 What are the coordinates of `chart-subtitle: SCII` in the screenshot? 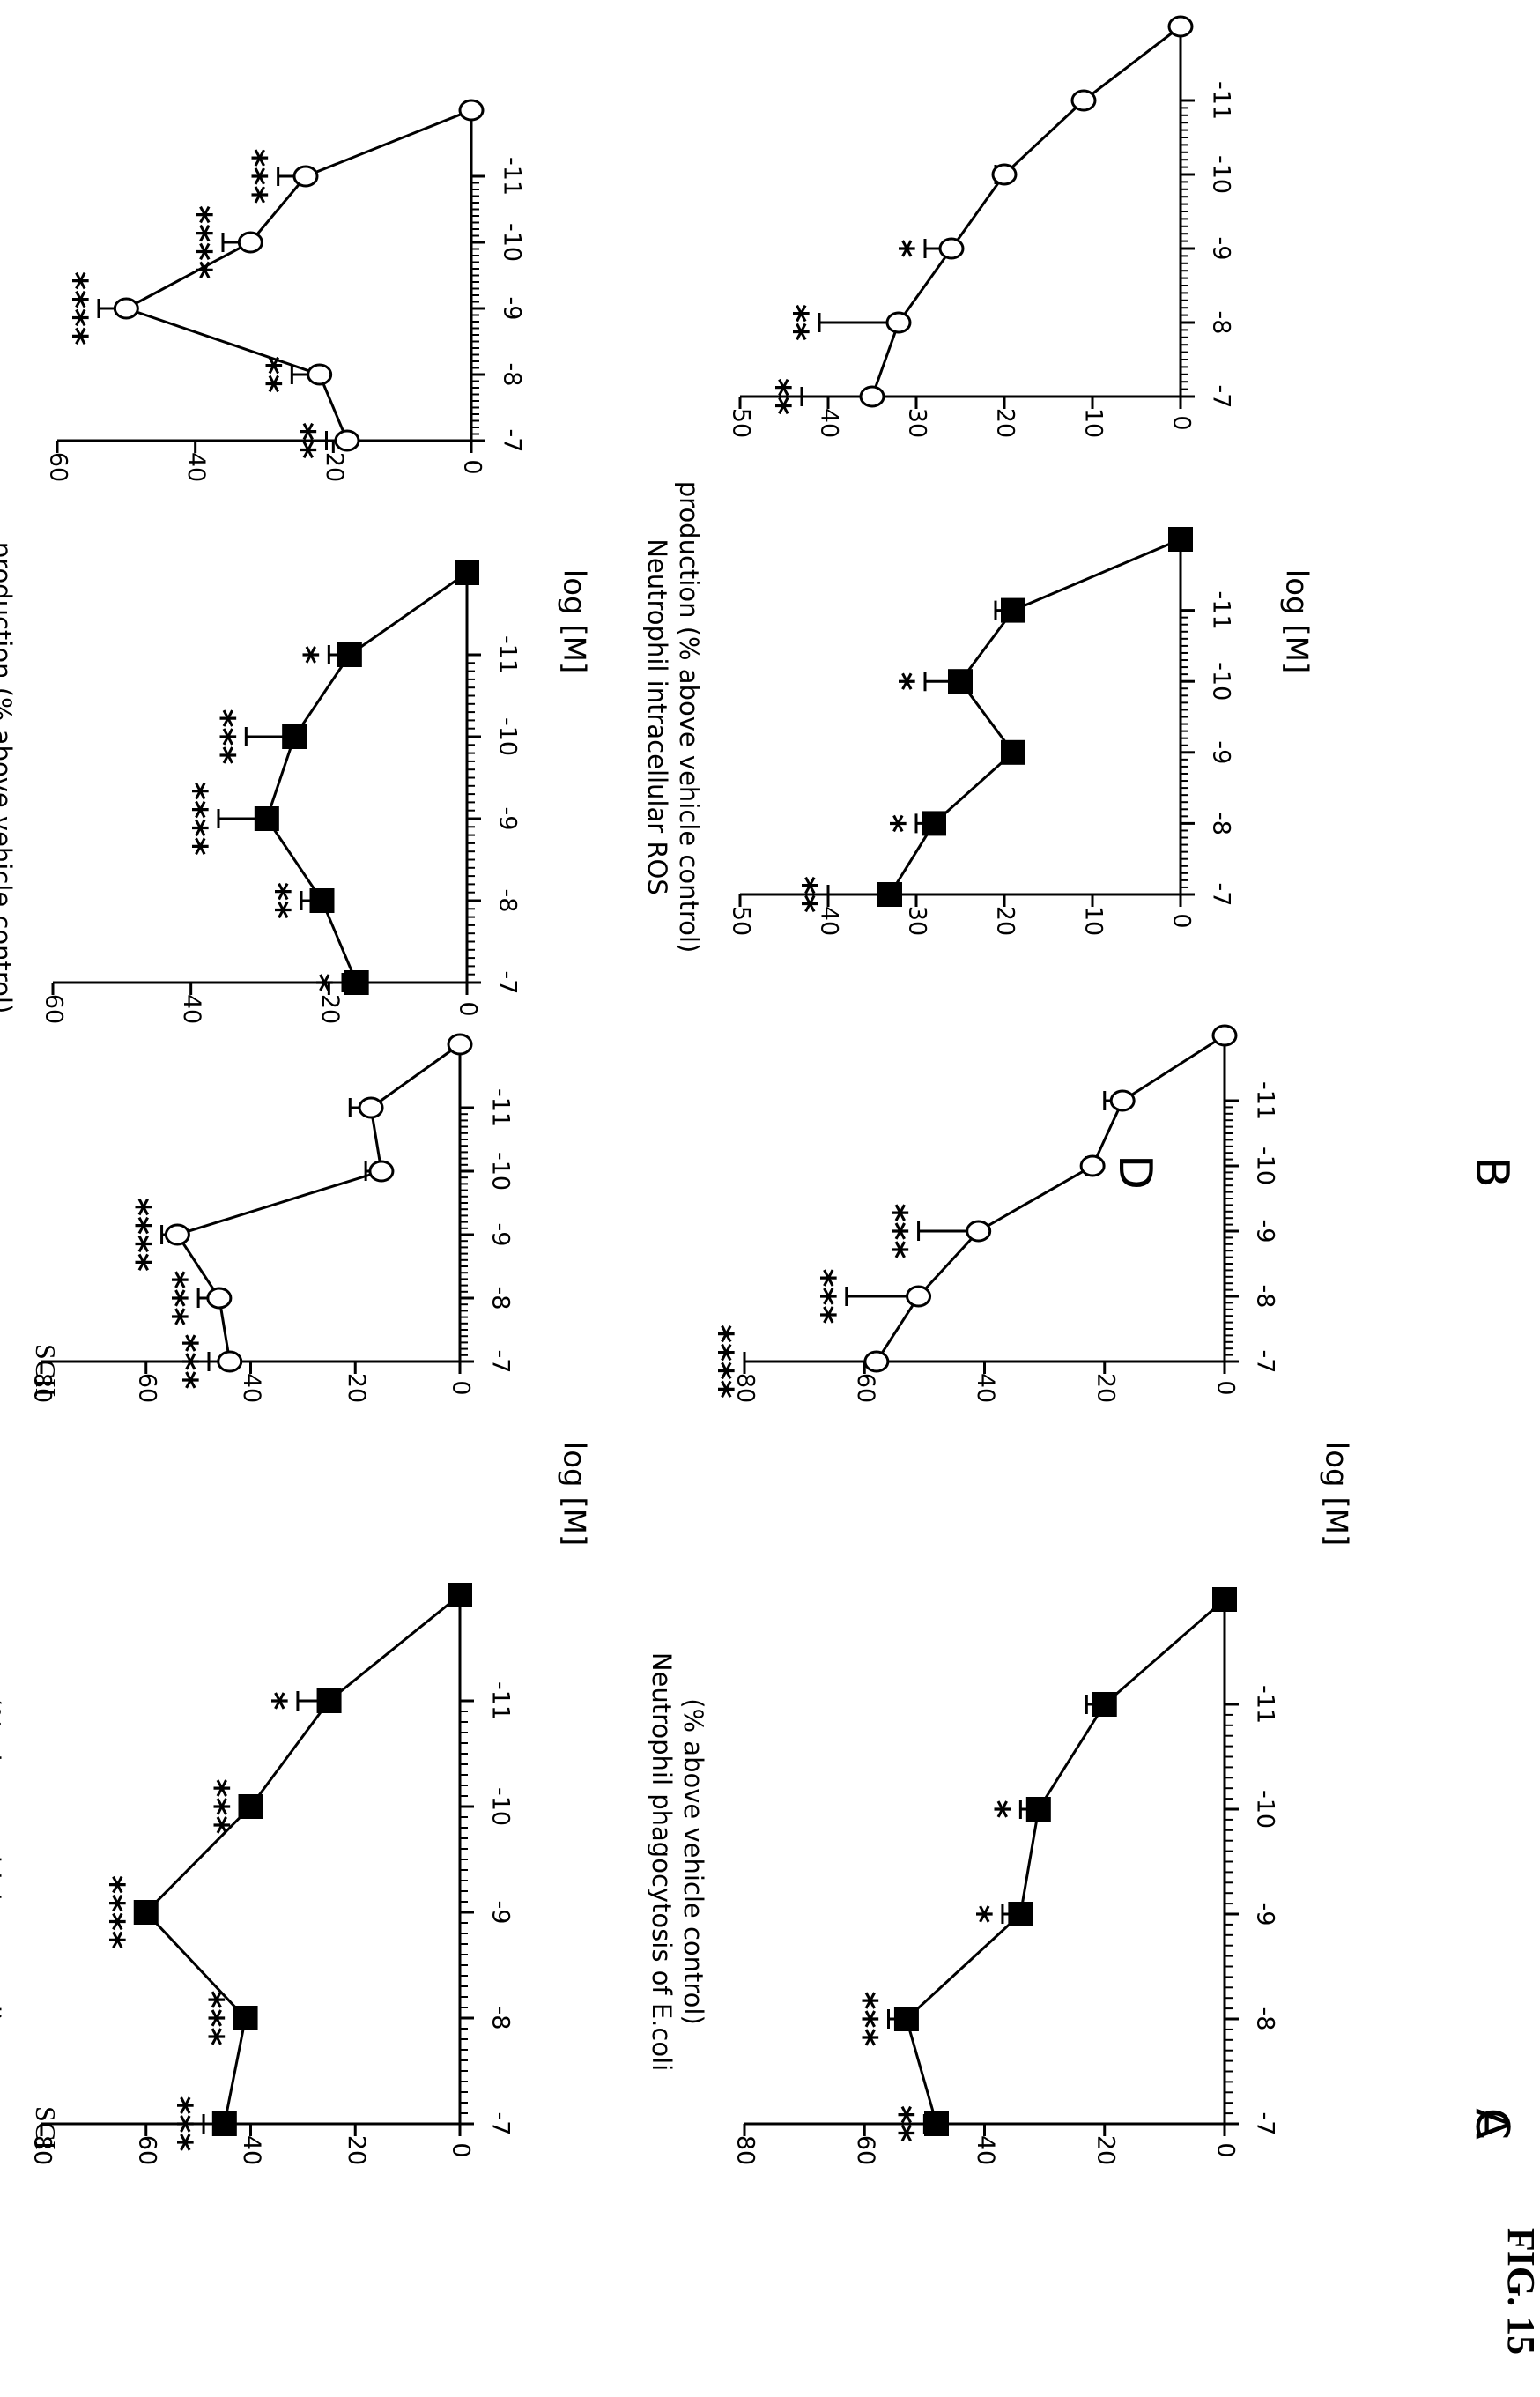 It's located at (46, 1371).